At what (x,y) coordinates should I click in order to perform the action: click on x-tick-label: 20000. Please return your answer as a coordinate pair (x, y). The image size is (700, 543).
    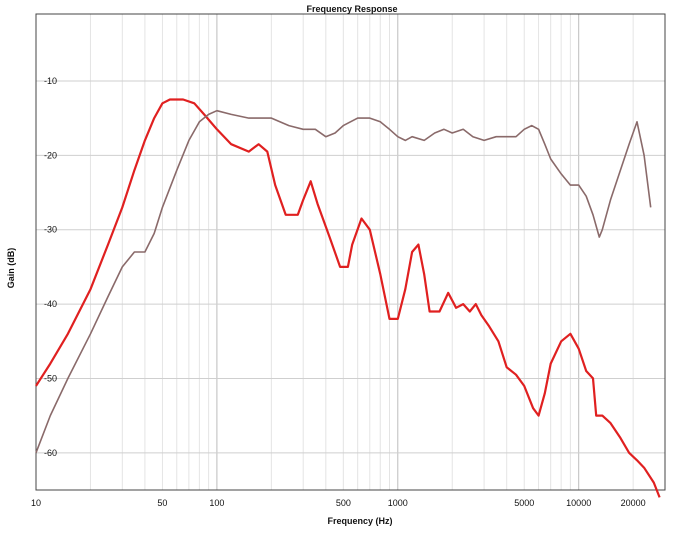
    Looking at the image, I should click on (633, 503).